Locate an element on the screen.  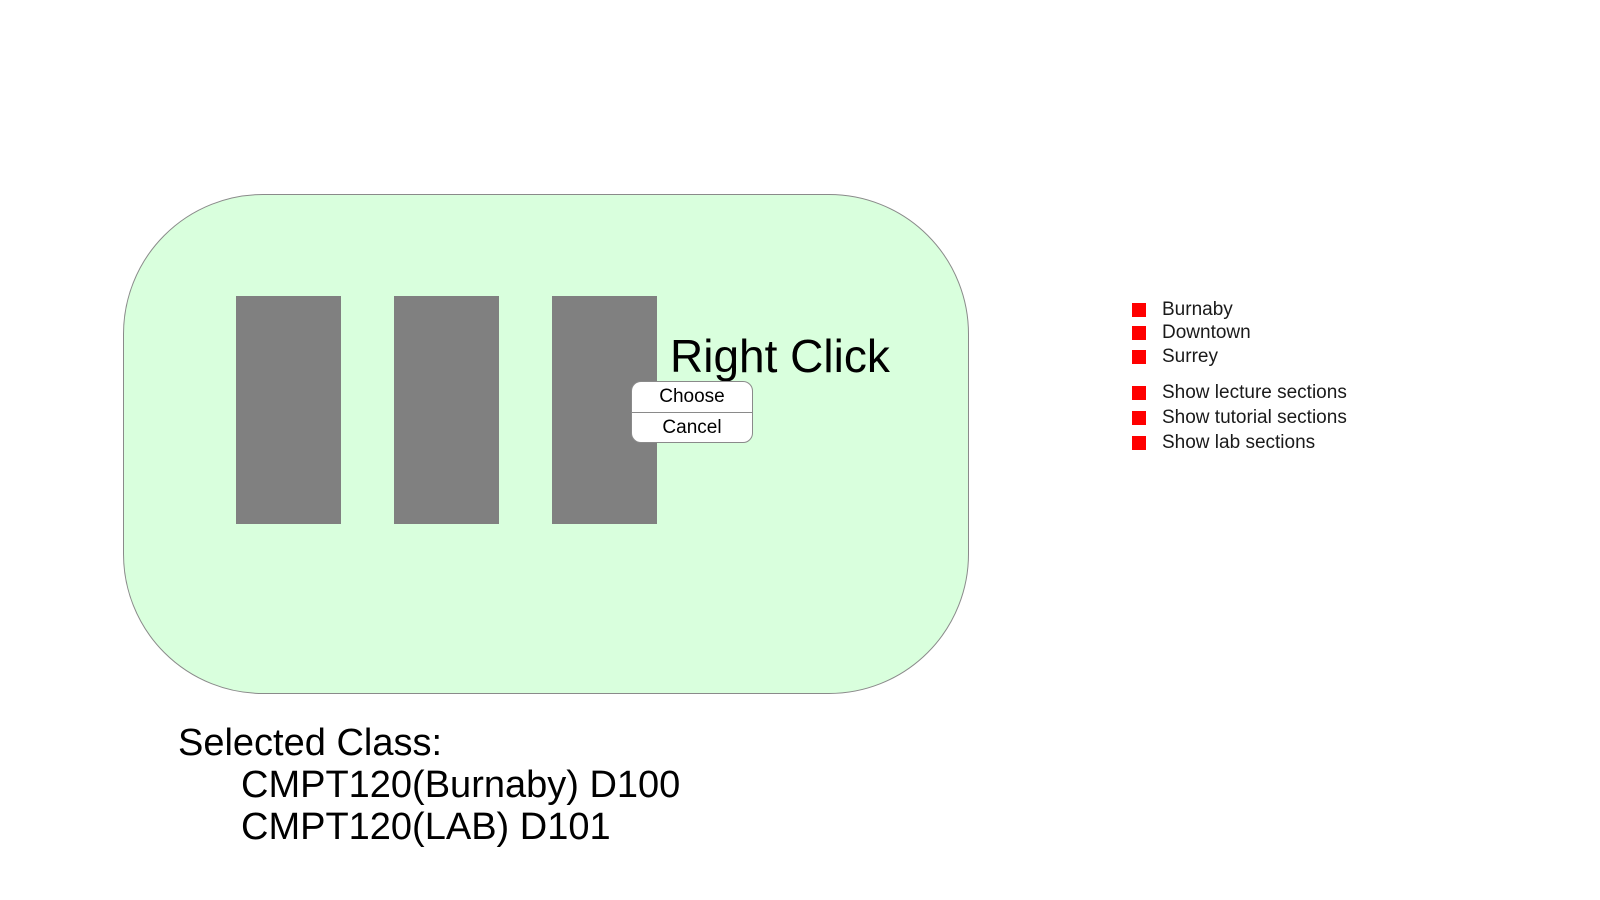
filter-surrey: Surrey is located at coordinates (1239, 357).